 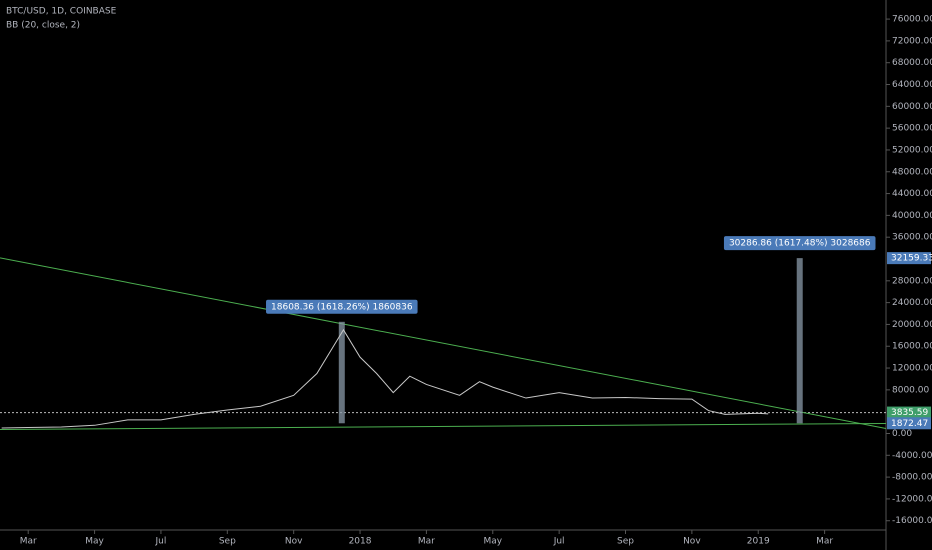 I want to click on indicator-label: BB (20, close, 2), so click(x=43, y=26).